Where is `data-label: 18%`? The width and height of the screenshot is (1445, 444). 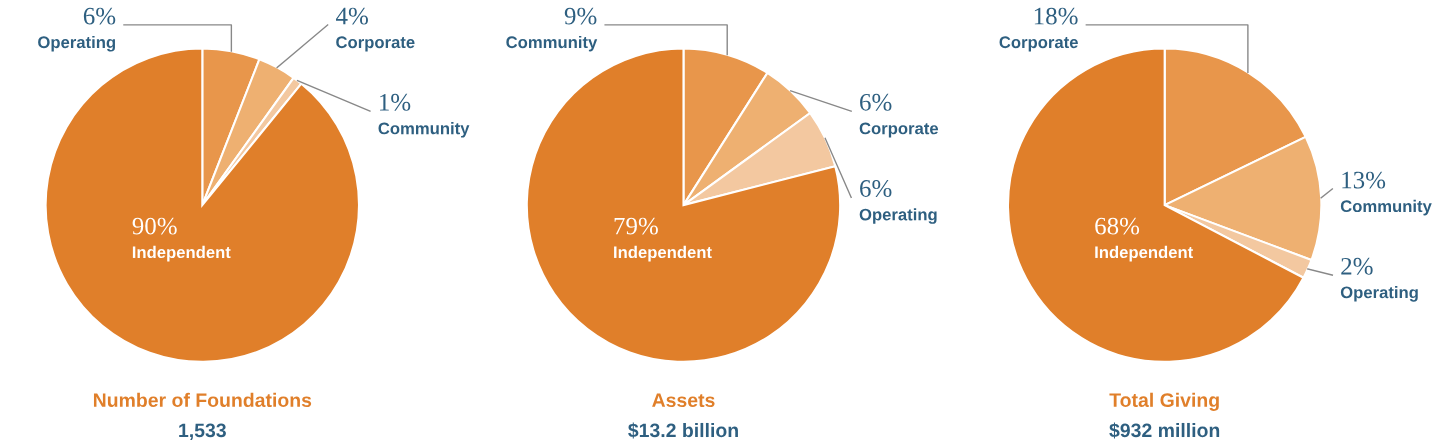 data-label: 18% is located at coordinates (1056, 16).